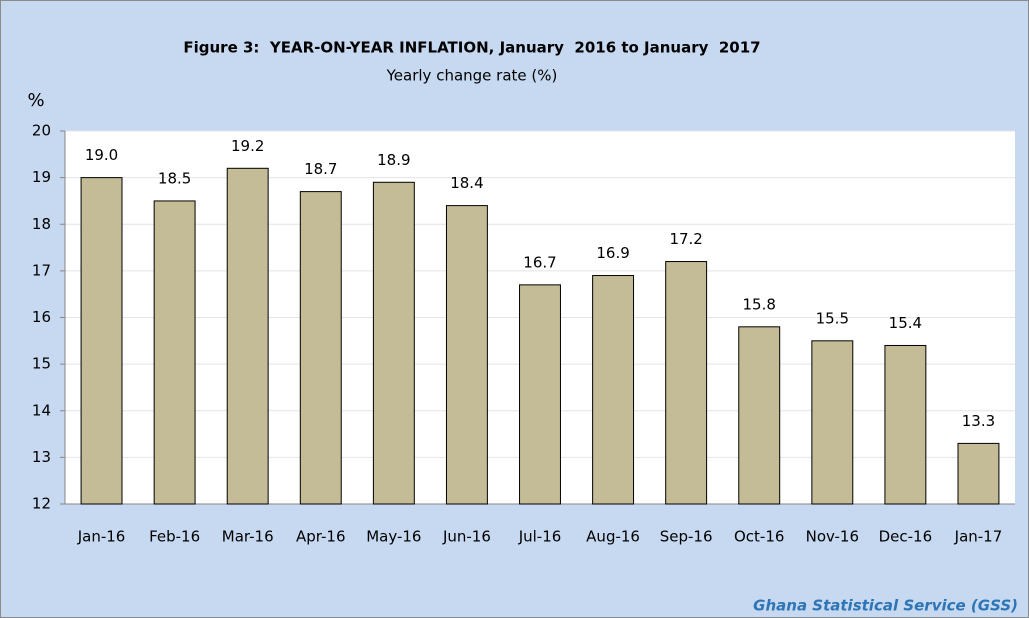 The height and width of the screenshot is (618, 1029). Describe the element at coordinates (393, 160) in the screenshot. I see `data-label: 18.9` at that location.